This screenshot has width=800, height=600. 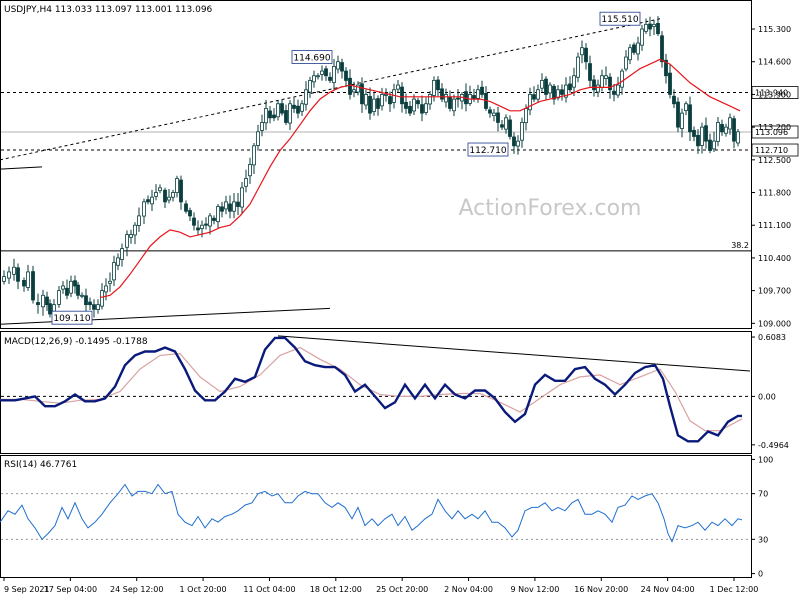 I want to click on watermark: ActionForex.com, so click(x=550, y=208).